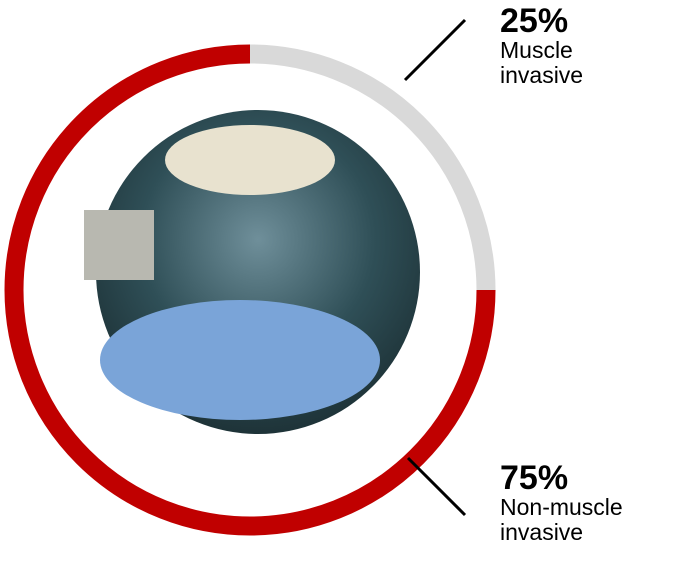 The width and height of the screenshot is (677, 563). I want to click on value-label: 25%, so click(534, 21).